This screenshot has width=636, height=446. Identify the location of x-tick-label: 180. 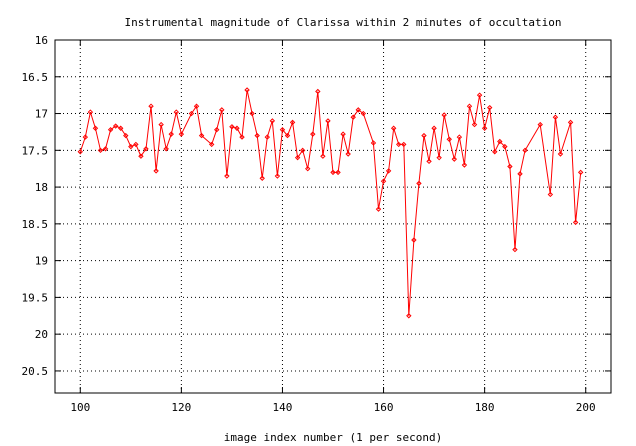
(485, 407).